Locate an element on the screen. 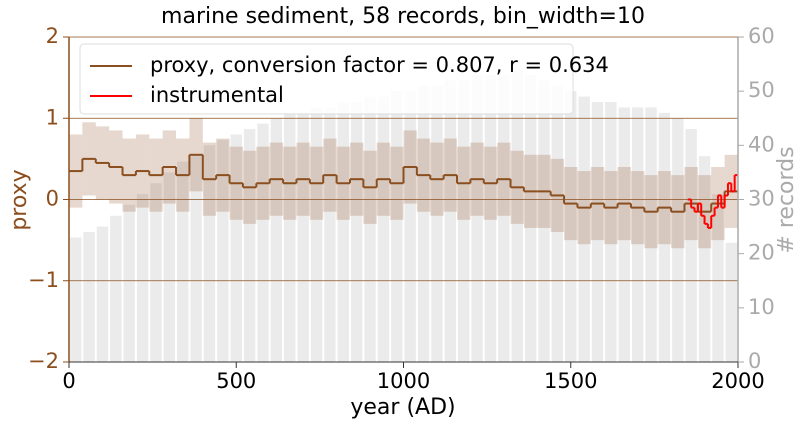 This screenshot has height=426, width=806. y-tick-label: −2 is located at coordinates (43, 361).